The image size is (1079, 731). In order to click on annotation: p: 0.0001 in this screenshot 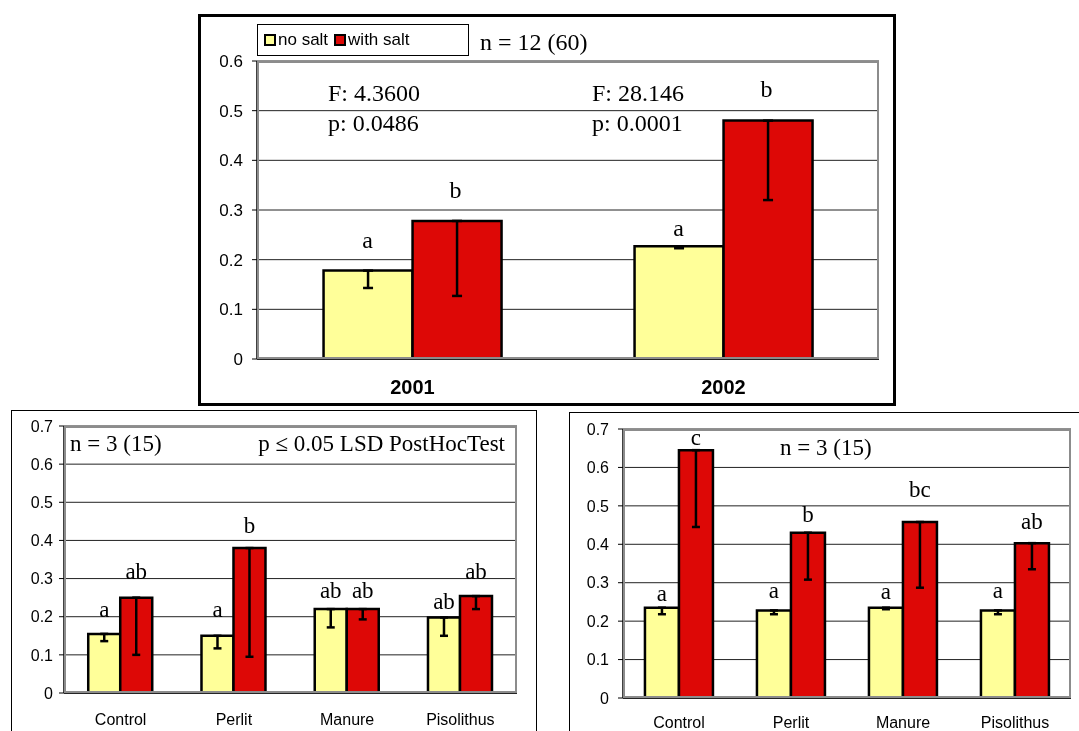, I will do `click(637, 123)`.